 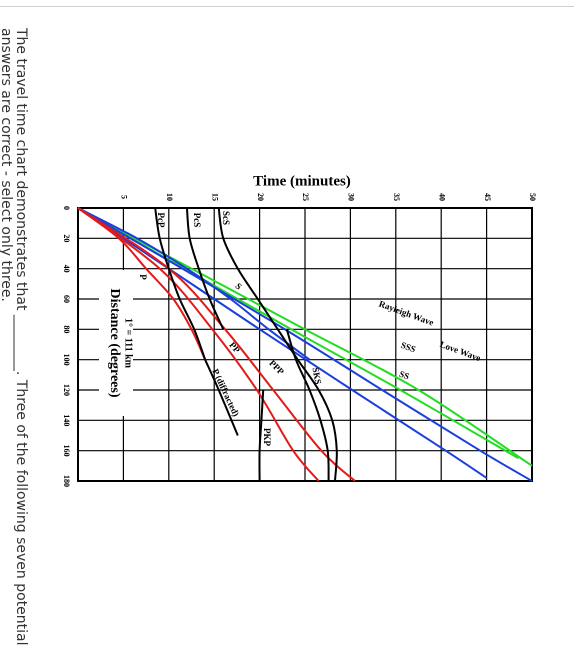 What do you see at coordinates (409, 347) in the screenshot?
I see `curve-label-sss: SSS` at bounding box center [409, 347].